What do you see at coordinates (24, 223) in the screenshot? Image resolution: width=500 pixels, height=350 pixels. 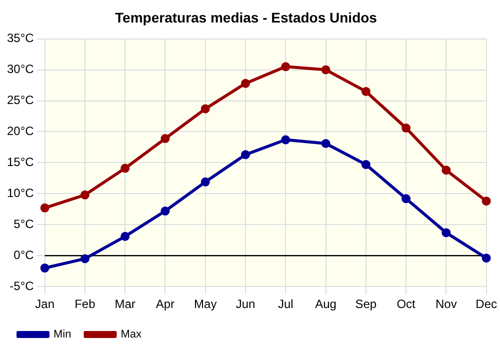 I see `y-tick-label: 5°C` at bounding box center [24, 223].